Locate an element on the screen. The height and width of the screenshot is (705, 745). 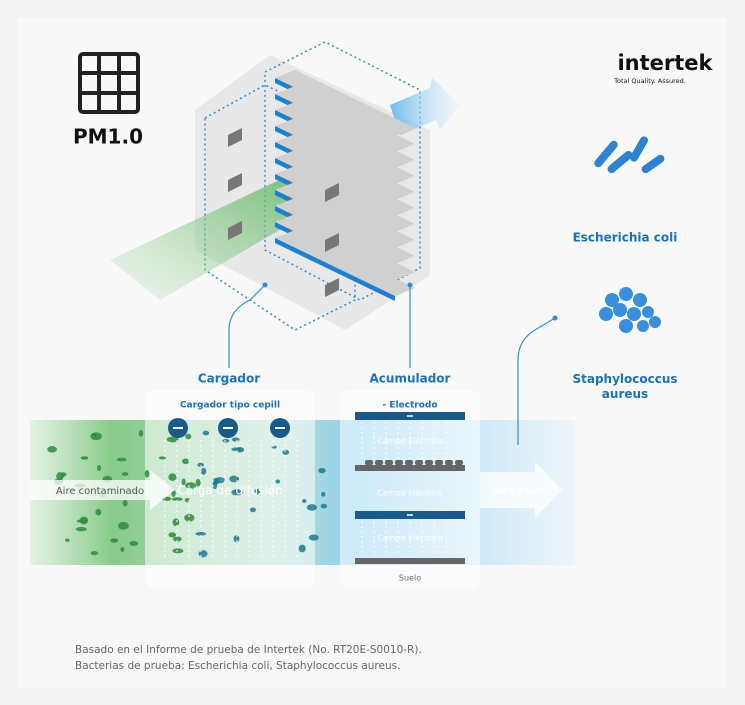
electrode-label: - Electrodo is located at coordinates (409, 406).